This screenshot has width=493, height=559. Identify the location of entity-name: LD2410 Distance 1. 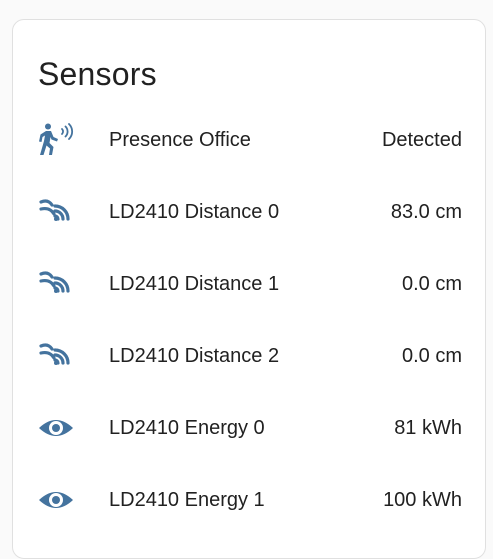
(194, 284).